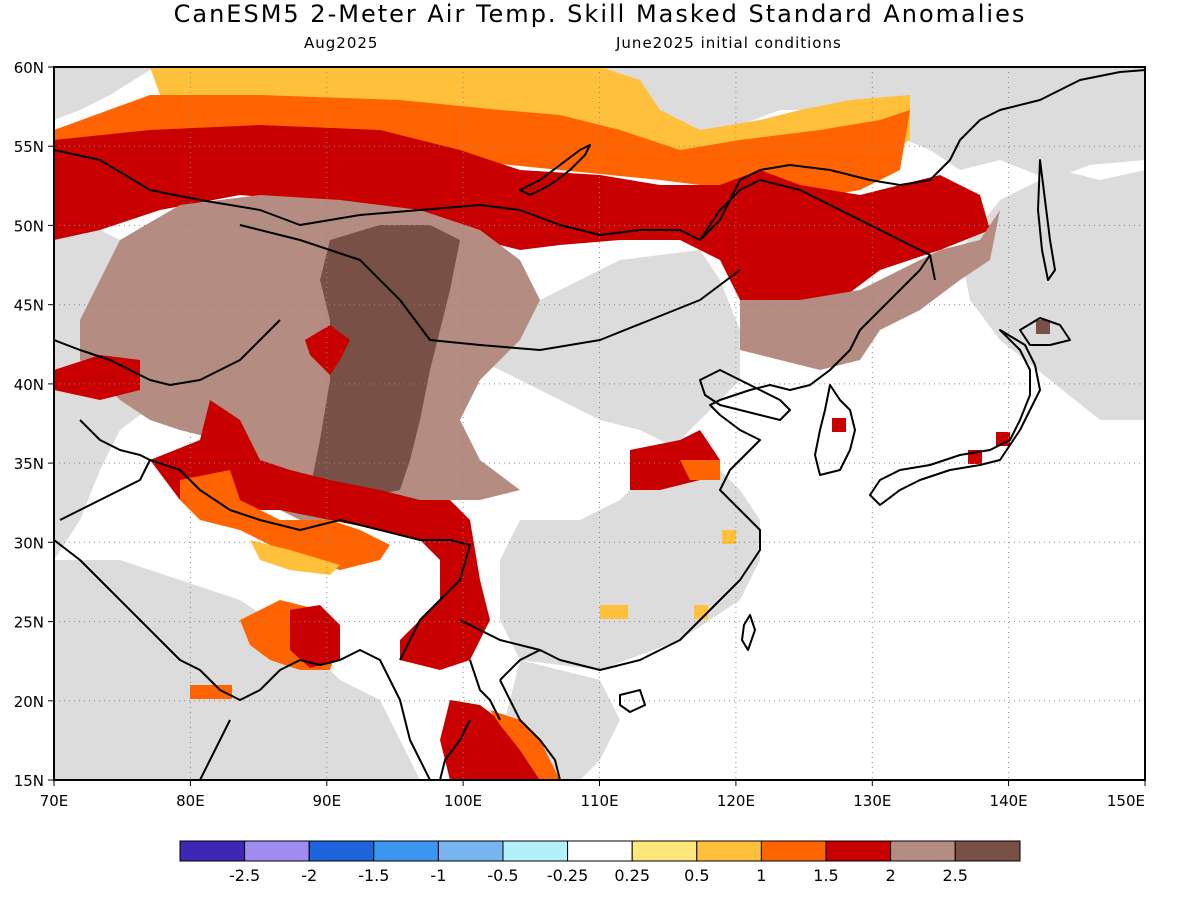  I want to click on anomaly-1-1.5-indochina, so click(525, 745).